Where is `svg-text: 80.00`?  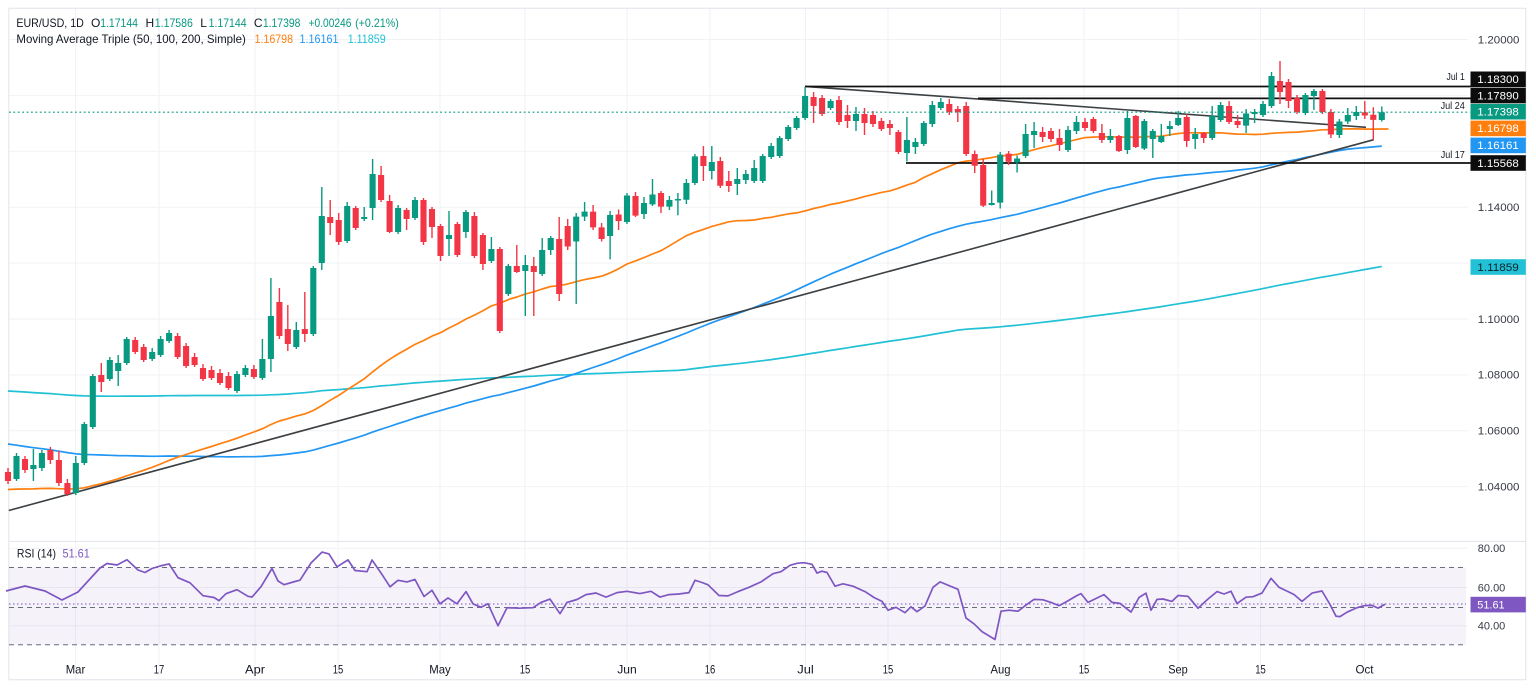
svg-text: 80.00 is located at coordinates (1492, 549).